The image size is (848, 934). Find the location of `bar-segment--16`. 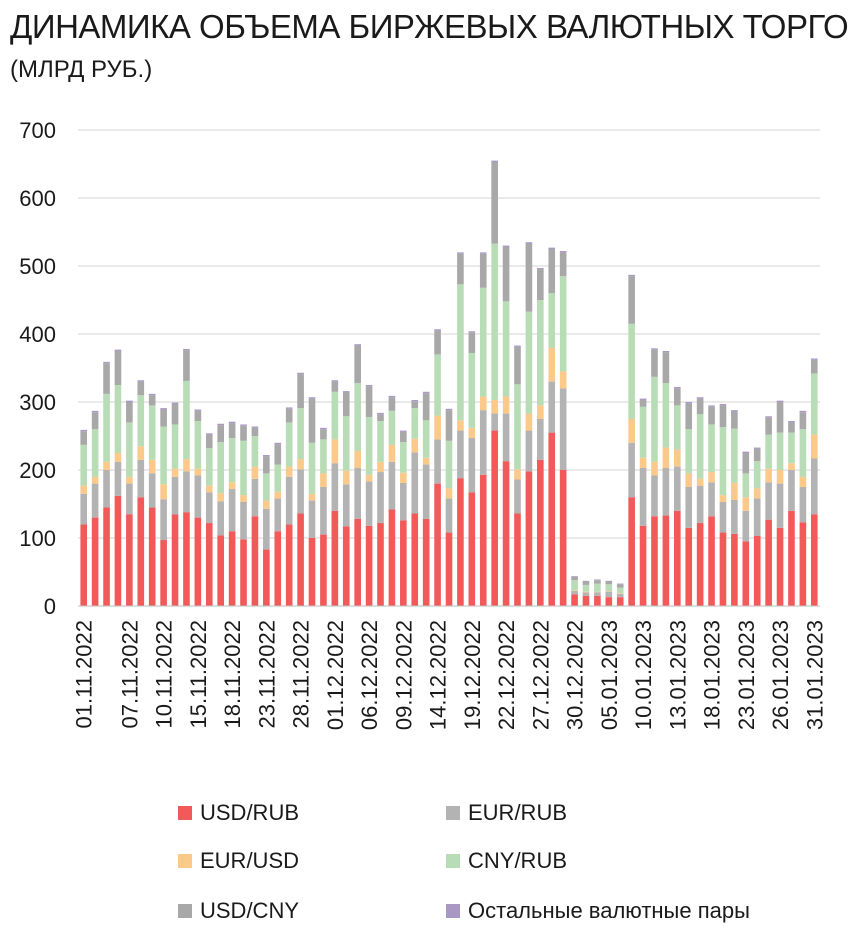

bar-segment--16 is located at coordinates (266, 456).